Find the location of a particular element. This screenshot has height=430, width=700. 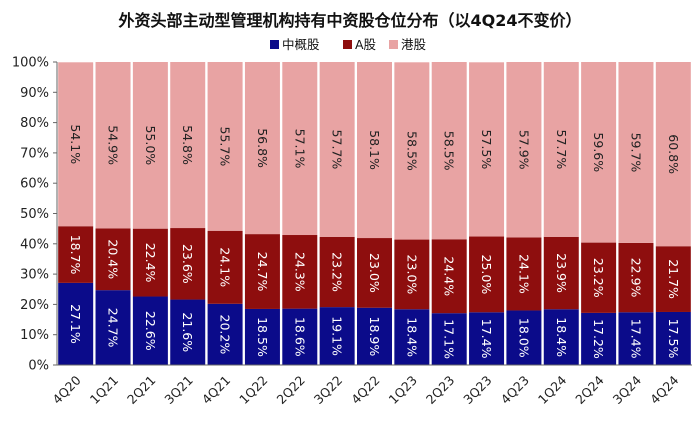

data-label: 17.5% is located at coordinates (673, 339).